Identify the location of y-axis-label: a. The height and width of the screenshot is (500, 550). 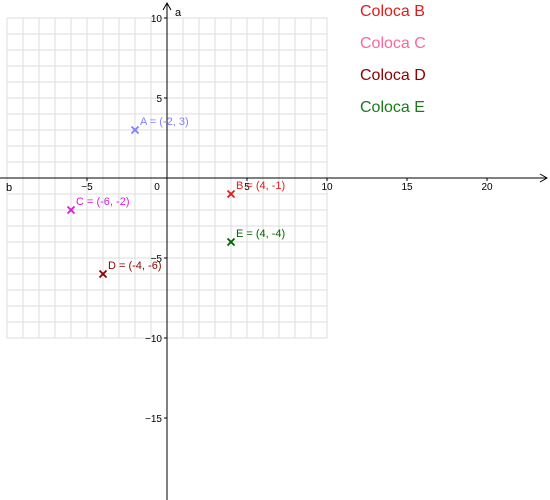
(178, 13).